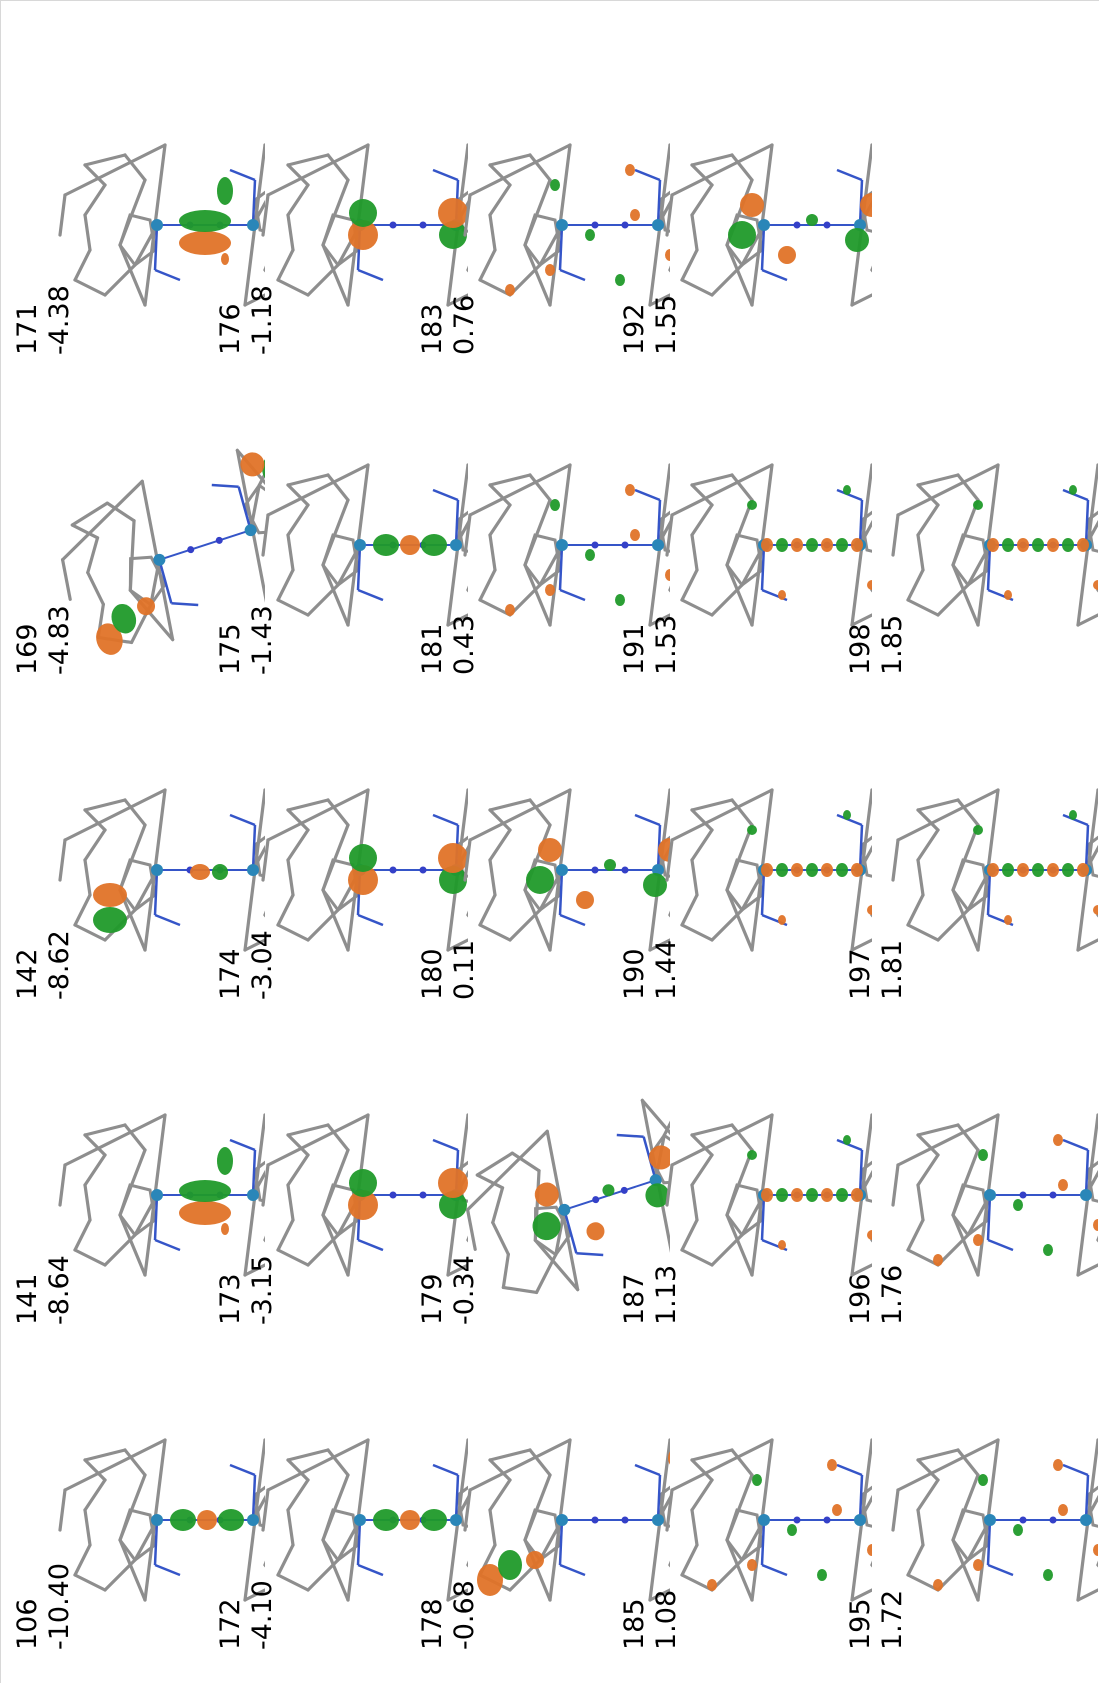  What do you see at coordinates (230, 974) in the screenshot?
I see `orbital-number: 174` at bounding box center [230, 974].